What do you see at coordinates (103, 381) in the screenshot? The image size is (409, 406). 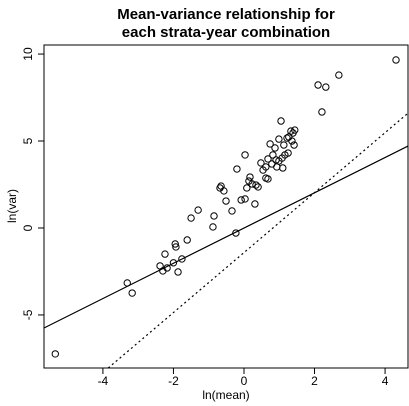 I see `x-tick-label: -4` at bounding box center [103, 381].